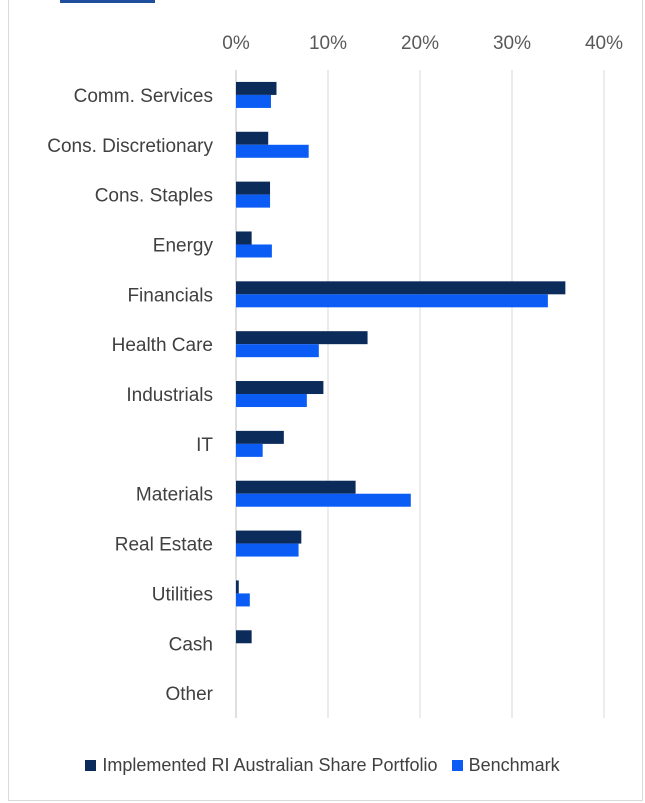  I want to click on category-label: Financials, so click(170, 295).